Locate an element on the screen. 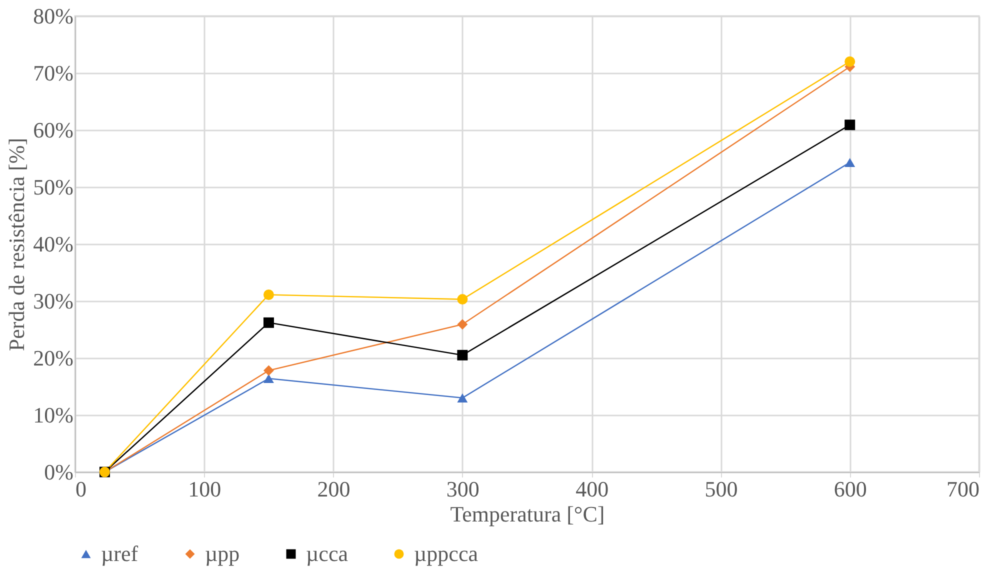  x-tick-label: 400 is located at coordinates (592, 489).